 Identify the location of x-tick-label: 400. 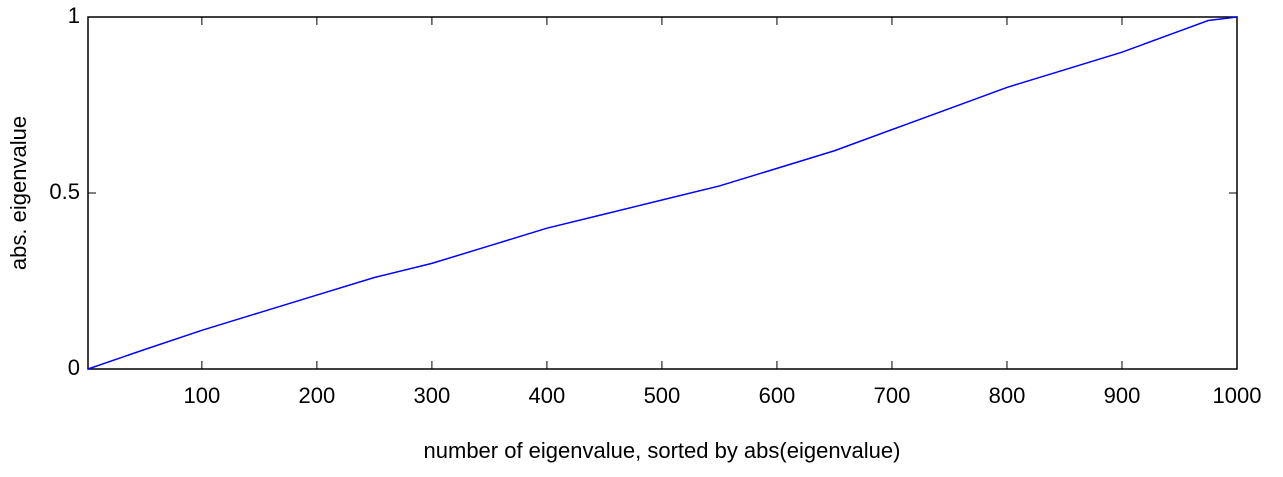
(547, 395).